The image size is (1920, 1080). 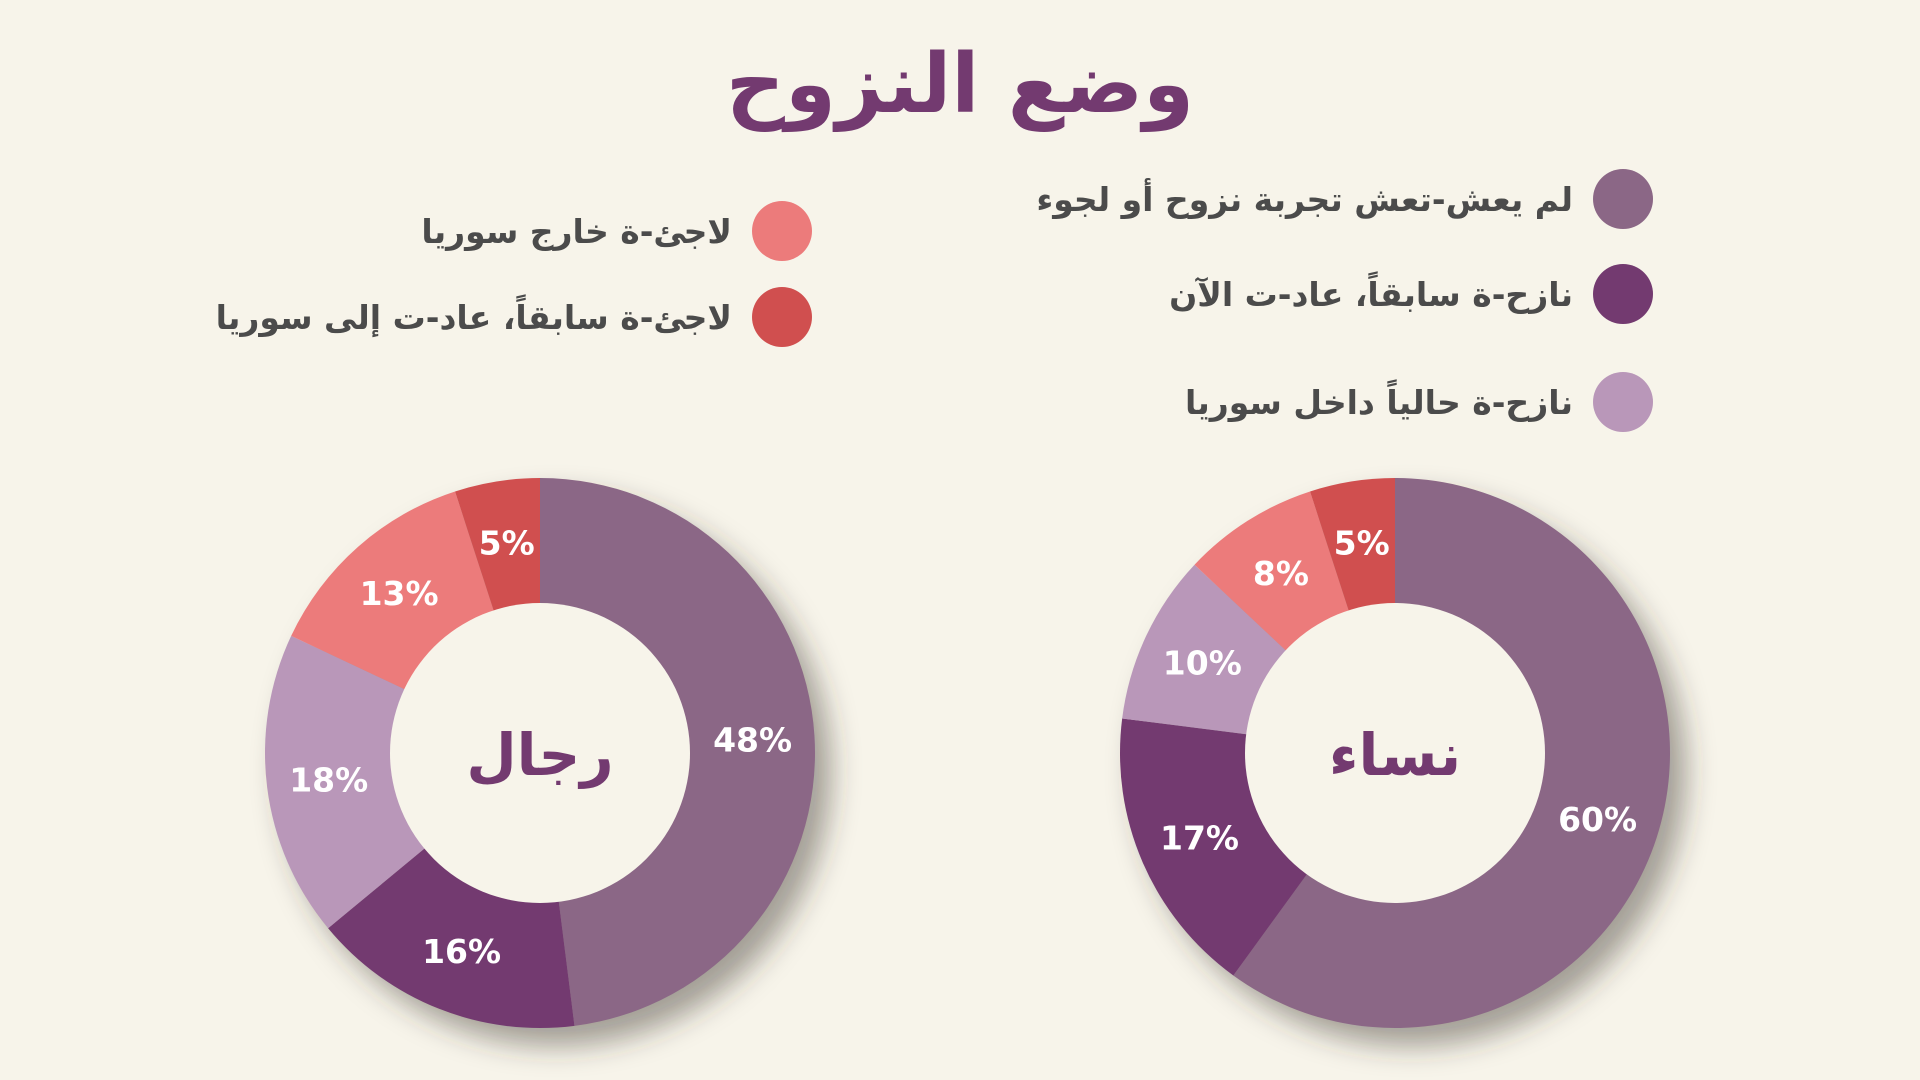 I want to click on slice-percent-label: 13%, so click(x=399, y=593).